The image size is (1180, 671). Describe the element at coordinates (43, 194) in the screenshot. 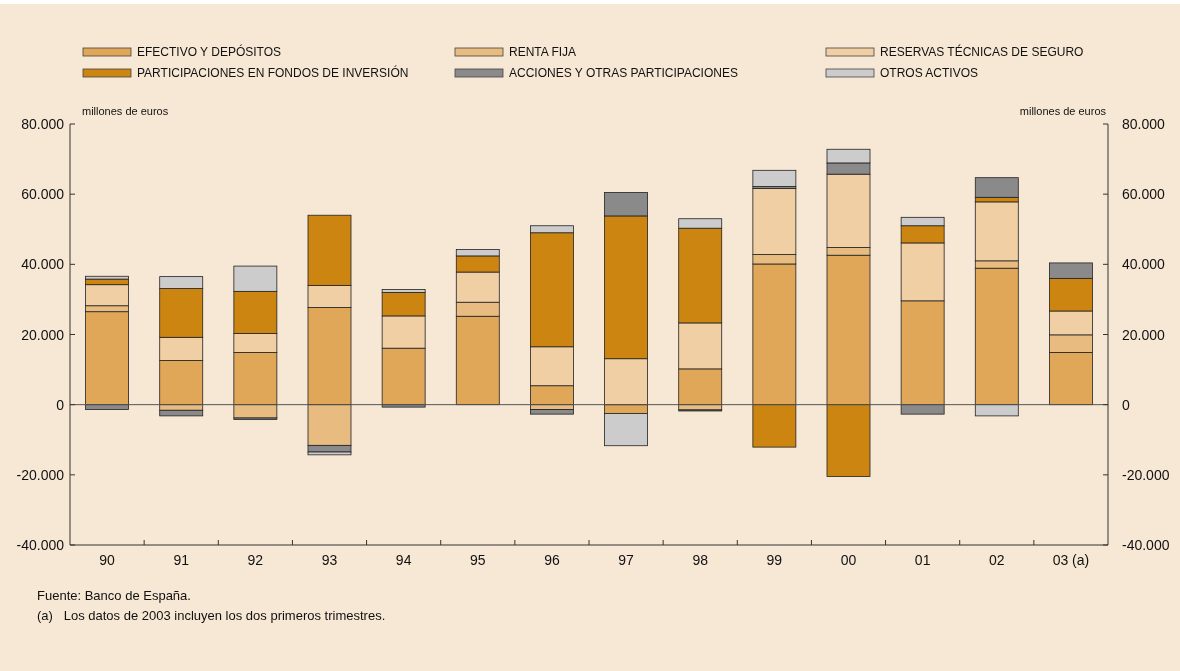

I see `y-tick-label: 60.000` at that location.